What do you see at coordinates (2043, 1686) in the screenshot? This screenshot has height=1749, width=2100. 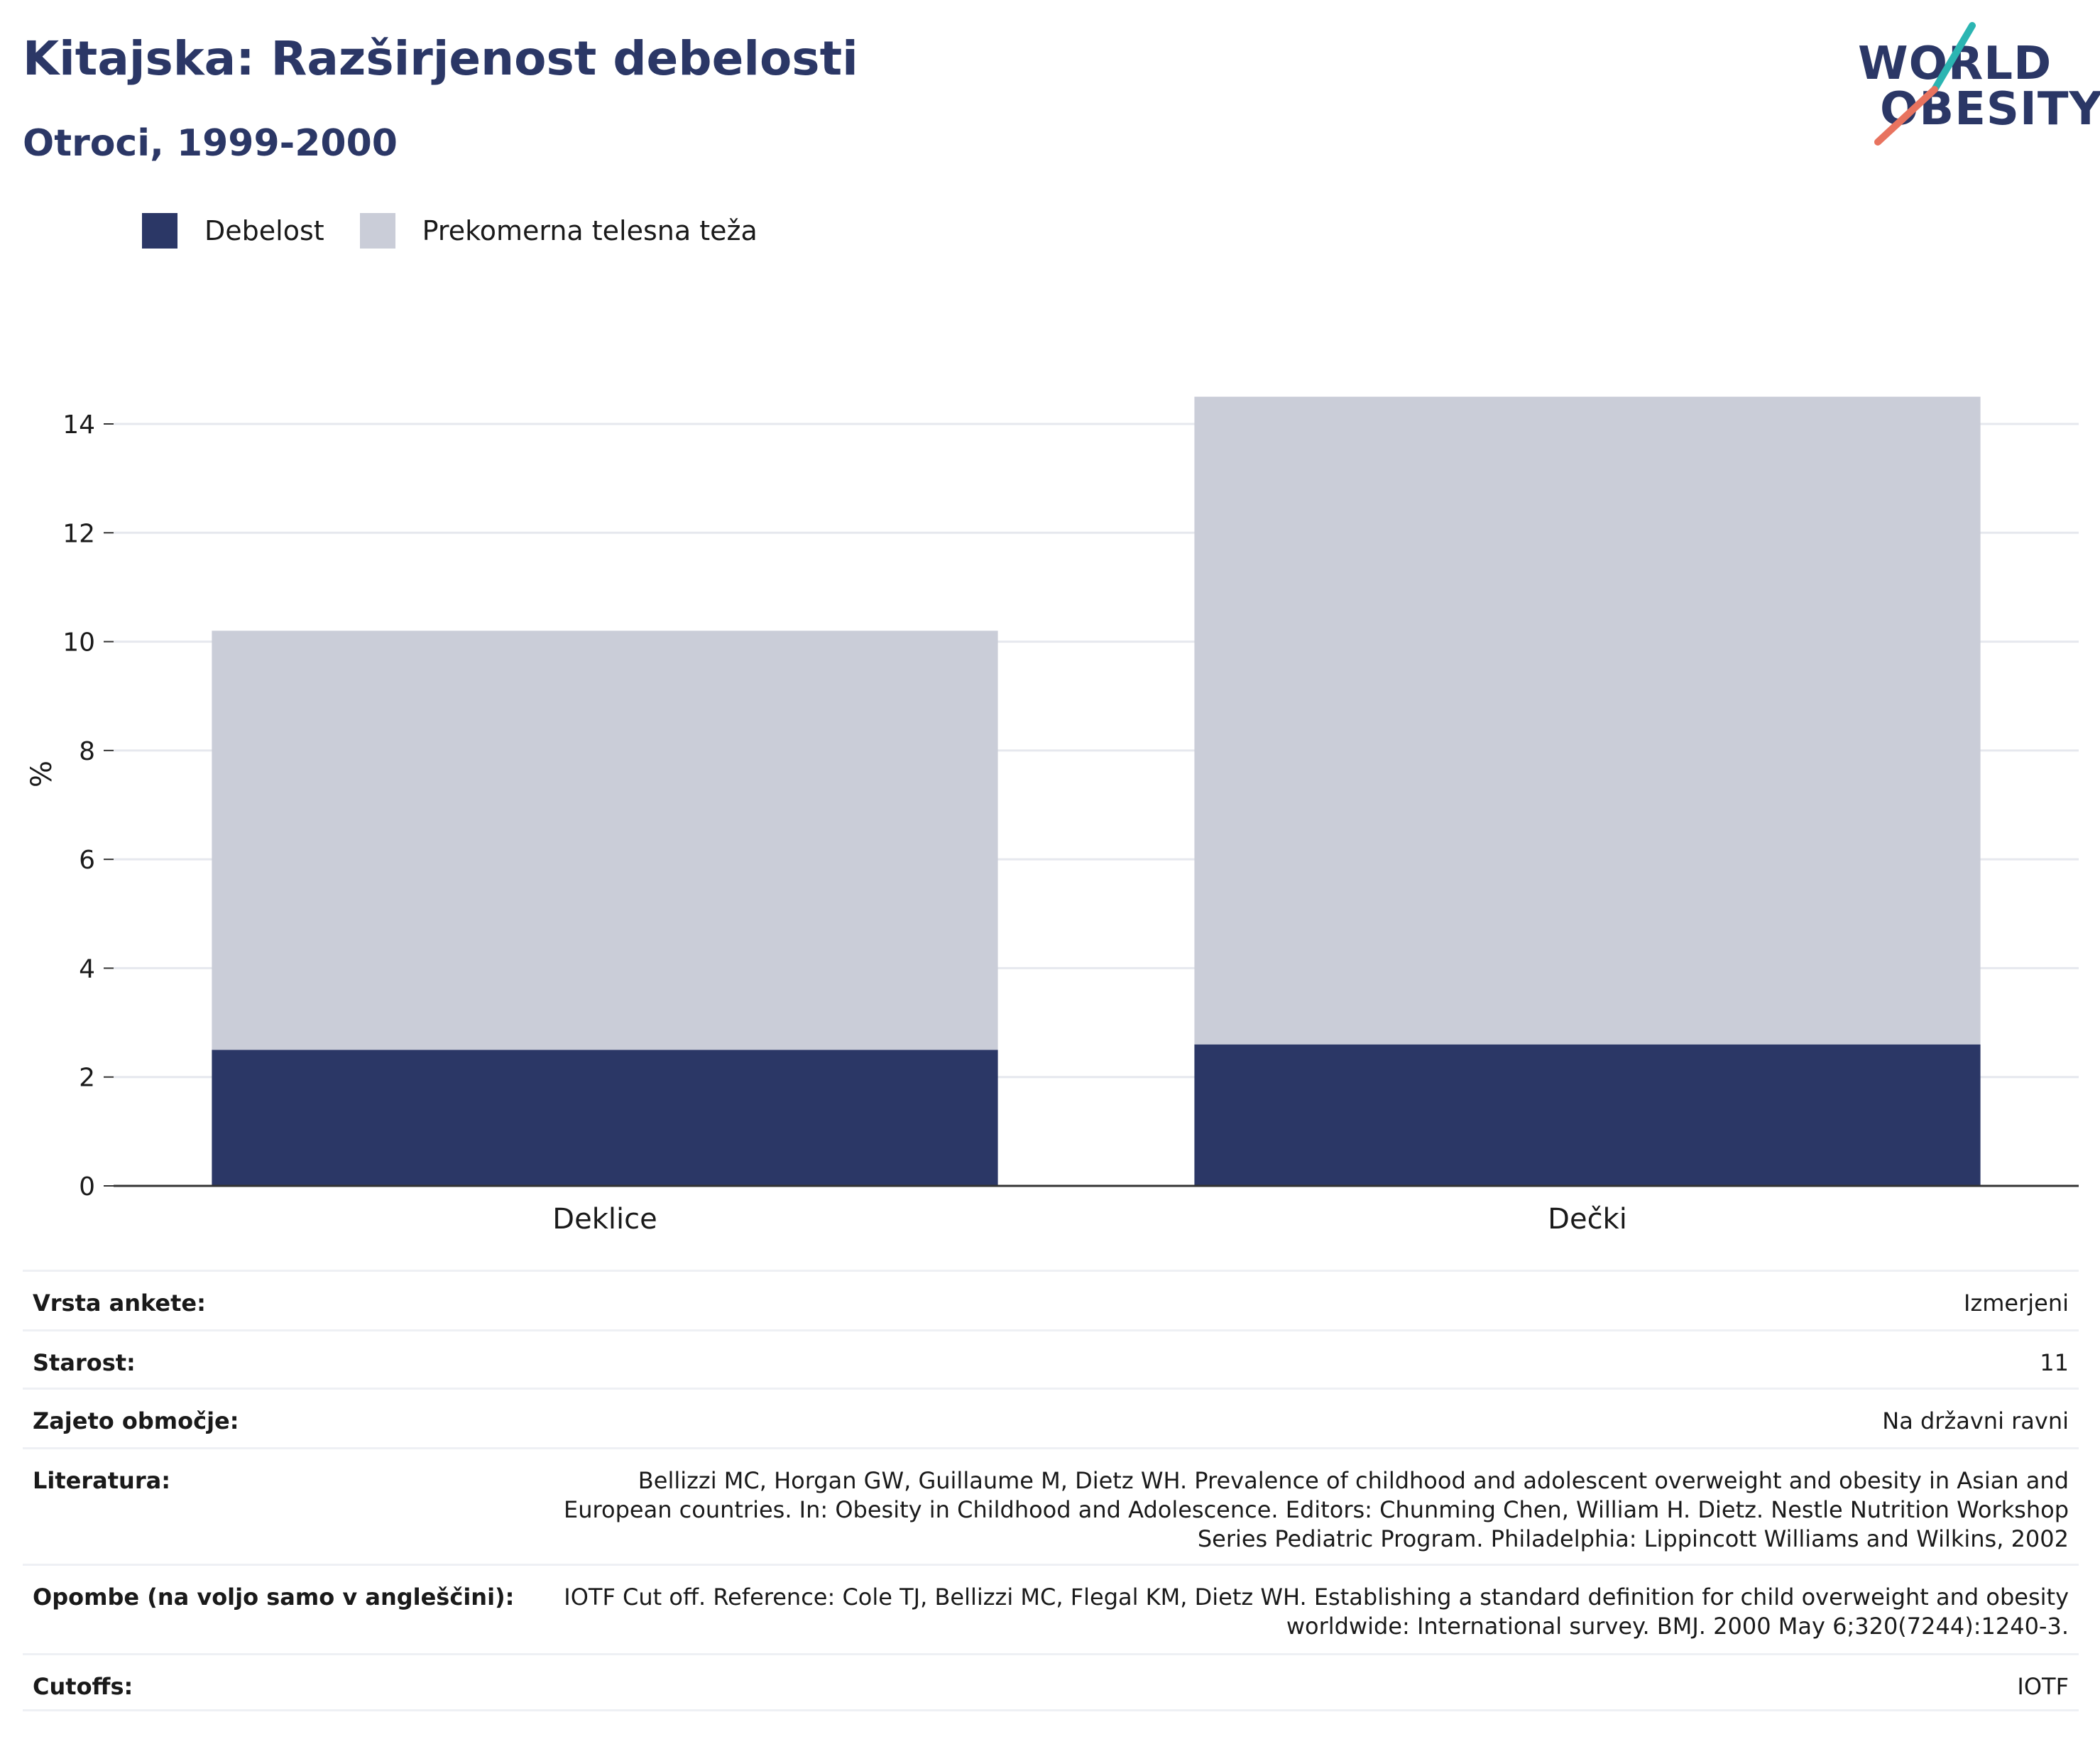 I see `meta-value-line: IOTF` at bounding box center [2043, 1686].